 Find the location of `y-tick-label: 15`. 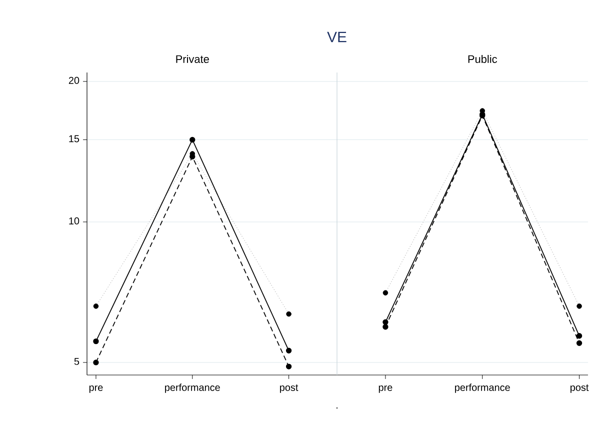

y-tick-label: 15 is located at coordinates (74, 138).